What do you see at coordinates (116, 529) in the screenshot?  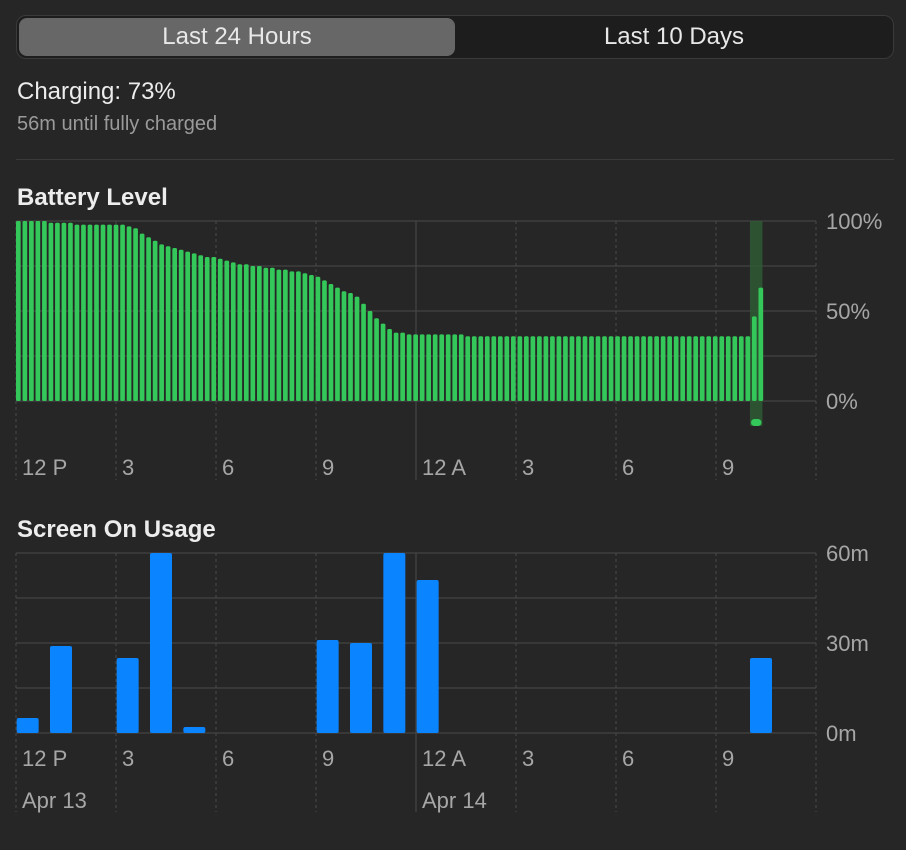 I see `screen-on-usage-title: Screen On Usage` at bounding box center [116, 529].